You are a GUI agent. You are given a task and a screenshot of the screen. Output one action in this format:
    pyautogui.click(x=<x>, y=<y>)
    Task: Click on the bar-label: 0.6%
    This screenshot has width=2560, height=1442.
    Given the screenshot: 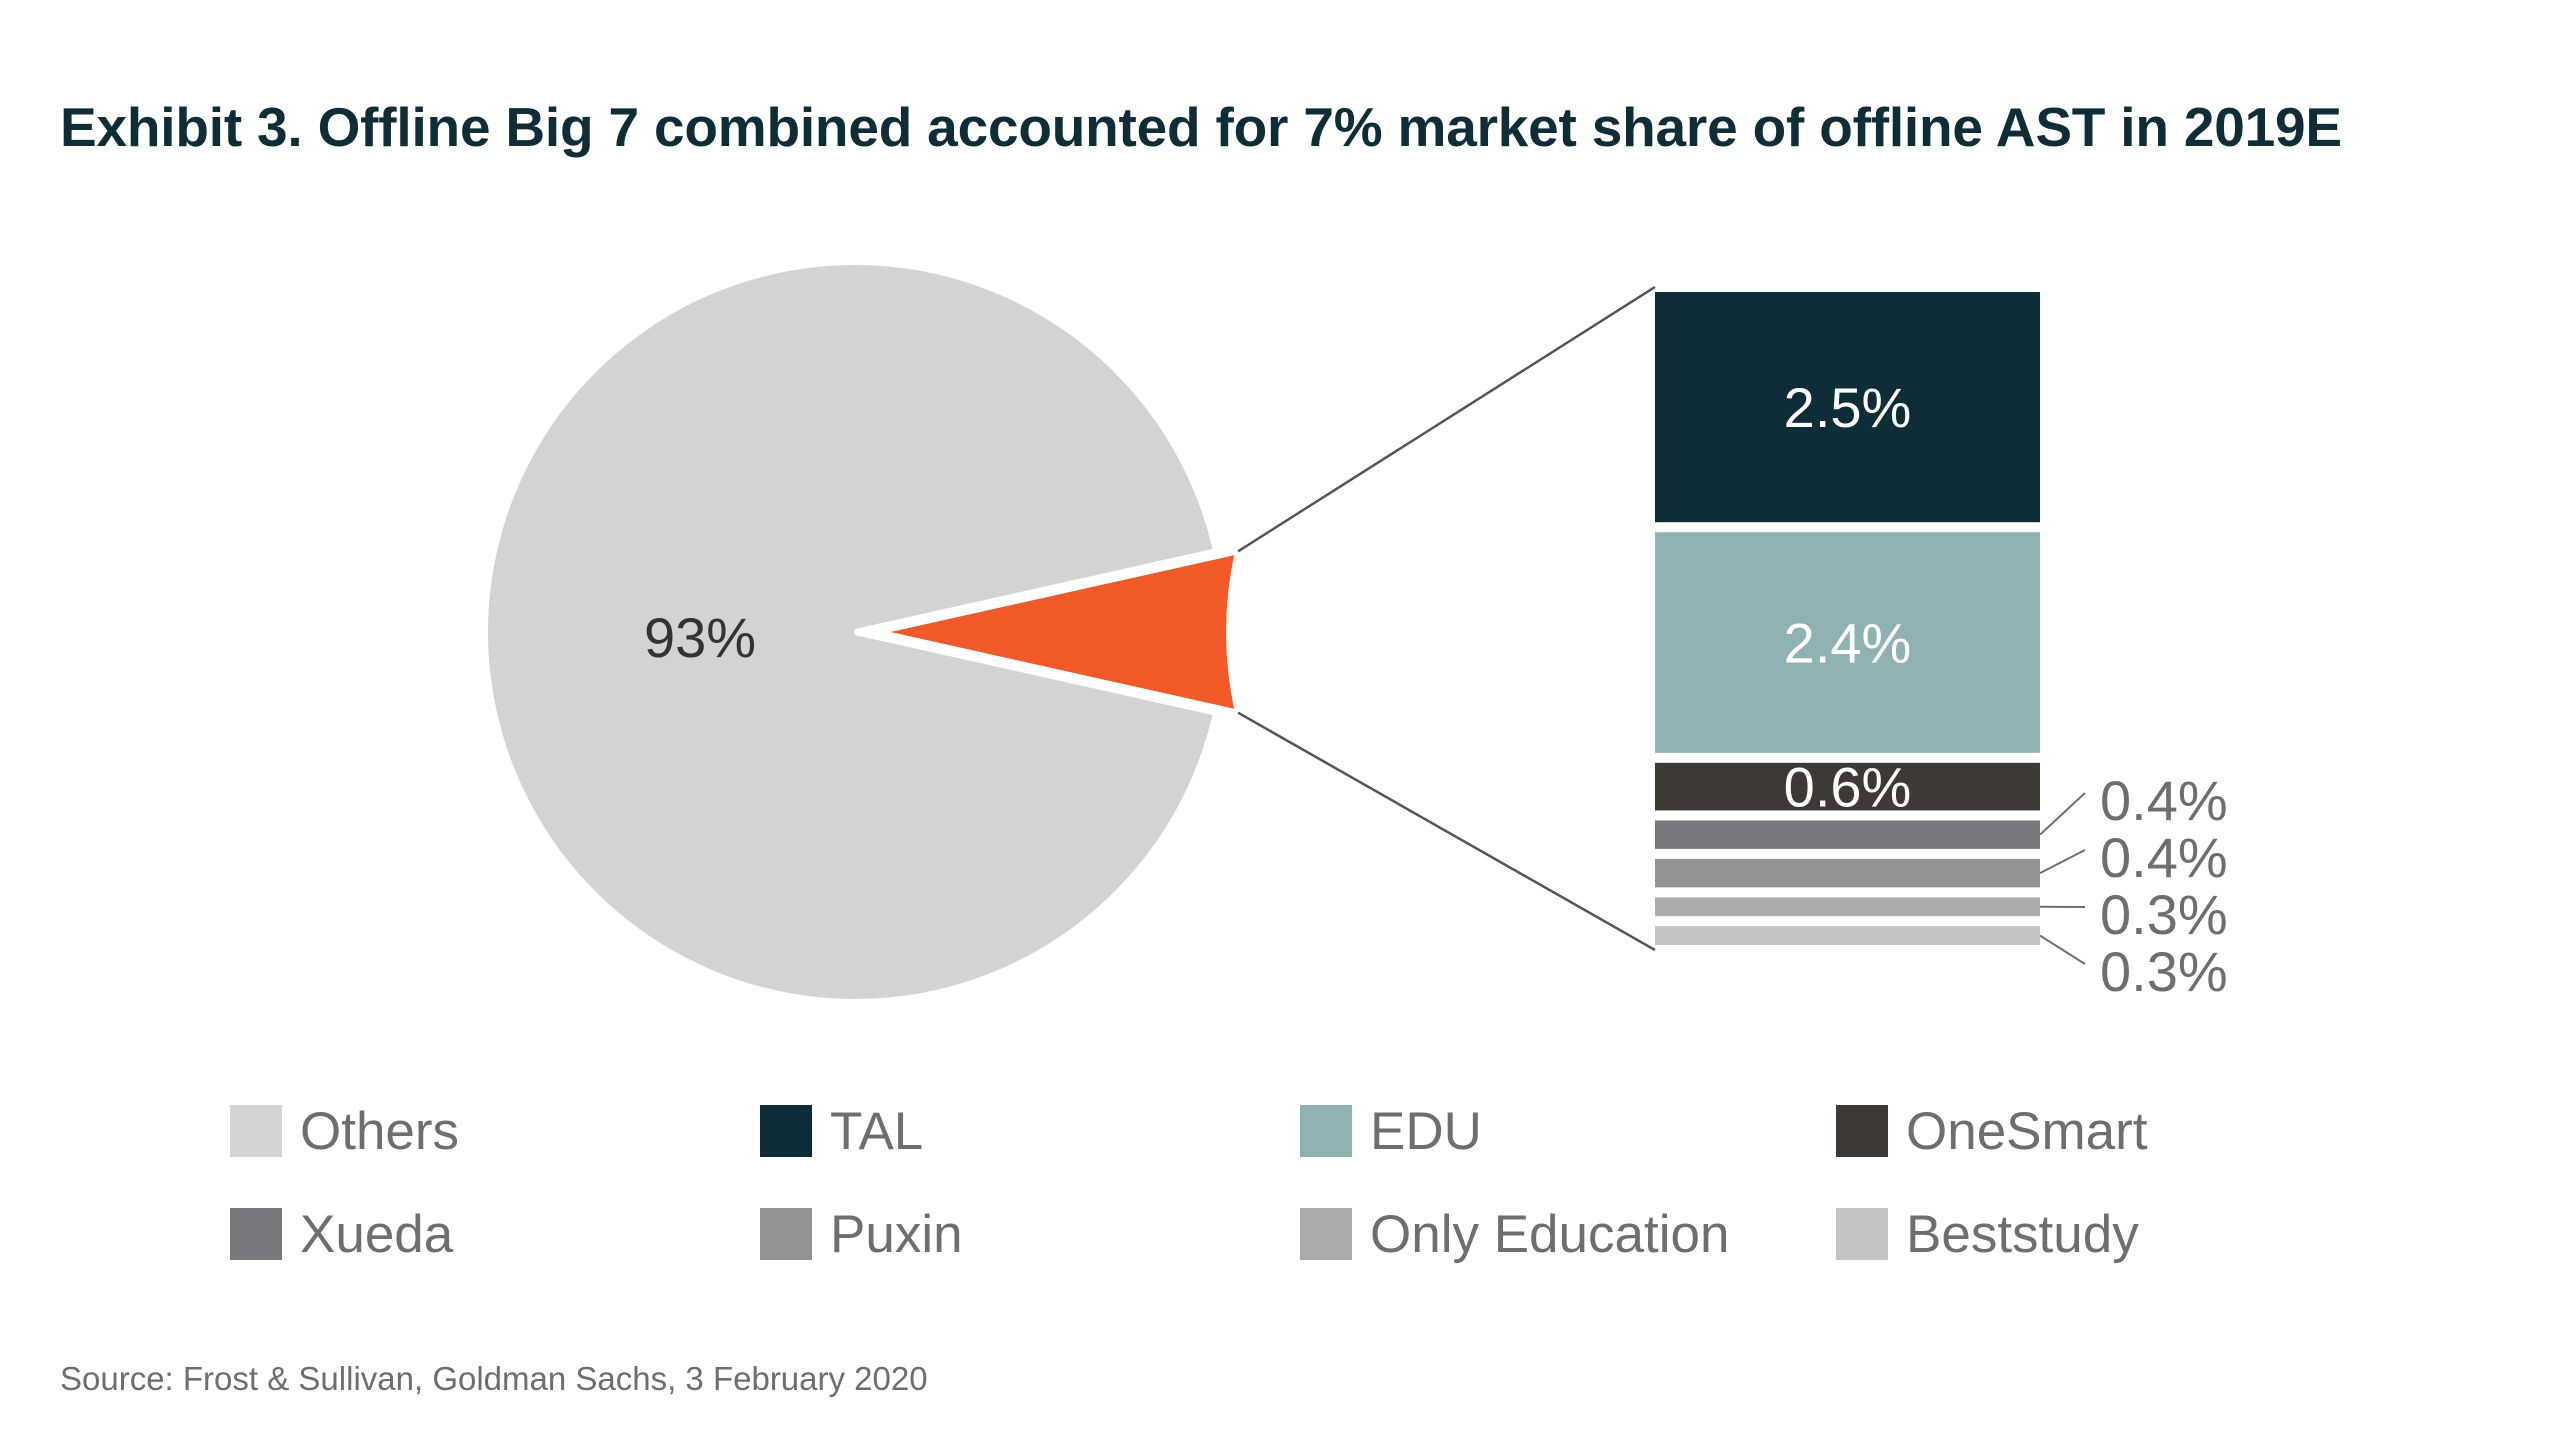 What is the action you would take?
    pyautogui.click(x=1848, y=787)
    